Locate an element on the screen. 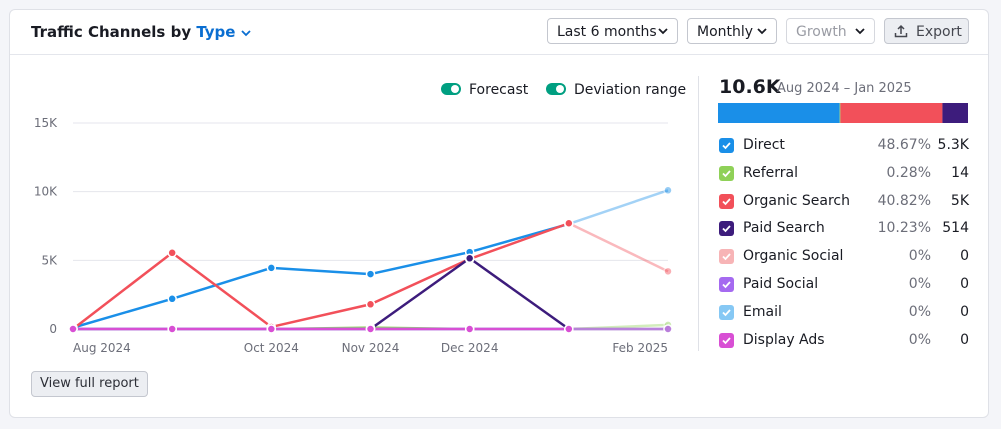 The image size is (1001, 429). channel-name: Referral is located at coordinates (770, 172).